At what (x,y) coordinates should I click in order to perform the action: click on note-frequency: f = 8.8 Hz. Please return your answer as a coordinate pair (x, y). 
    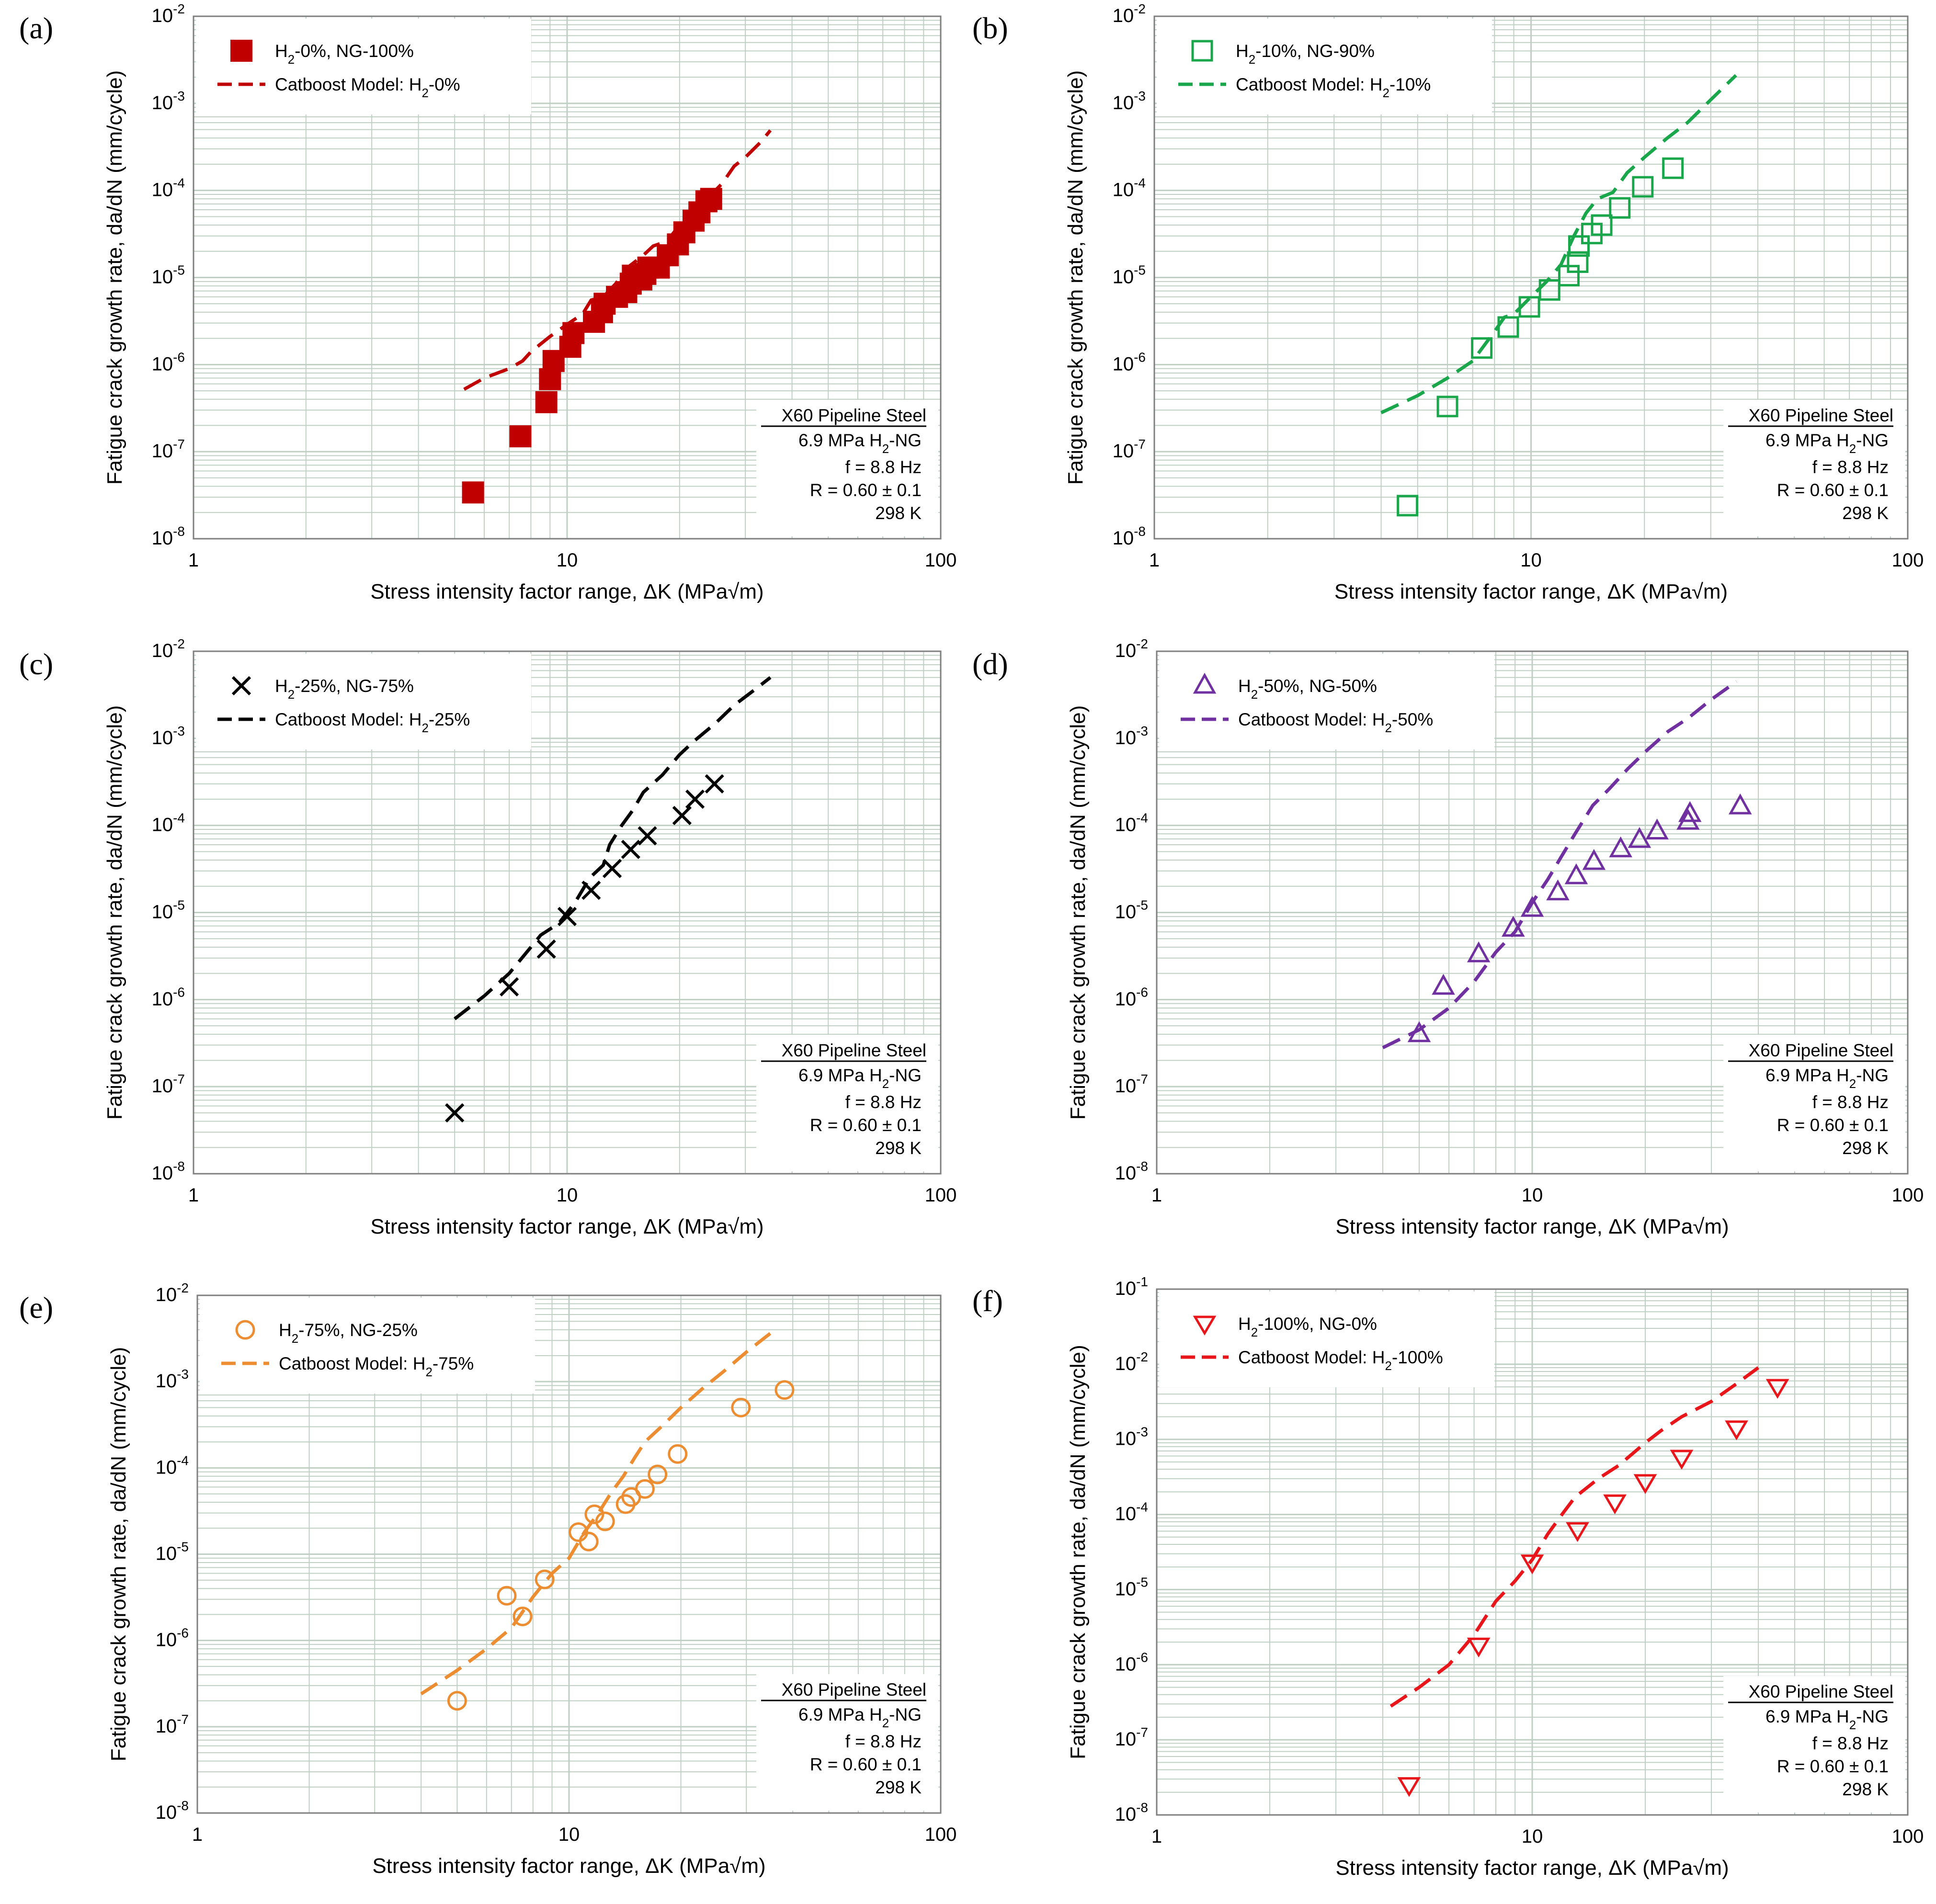
    Looking at the image, I should click on (883, 1102).